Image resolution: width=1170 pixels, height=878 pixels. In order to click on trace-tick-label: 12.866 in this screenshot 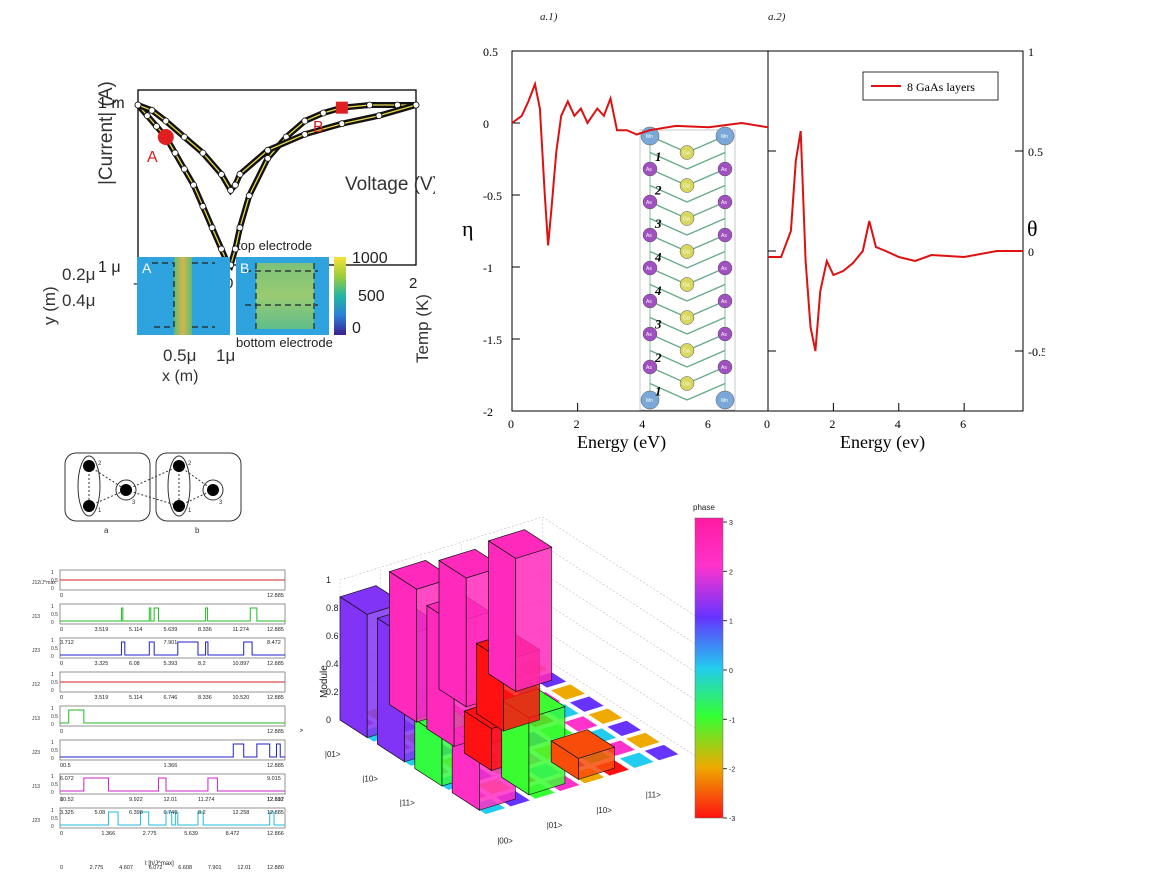, I will do `click(275, 834)`.